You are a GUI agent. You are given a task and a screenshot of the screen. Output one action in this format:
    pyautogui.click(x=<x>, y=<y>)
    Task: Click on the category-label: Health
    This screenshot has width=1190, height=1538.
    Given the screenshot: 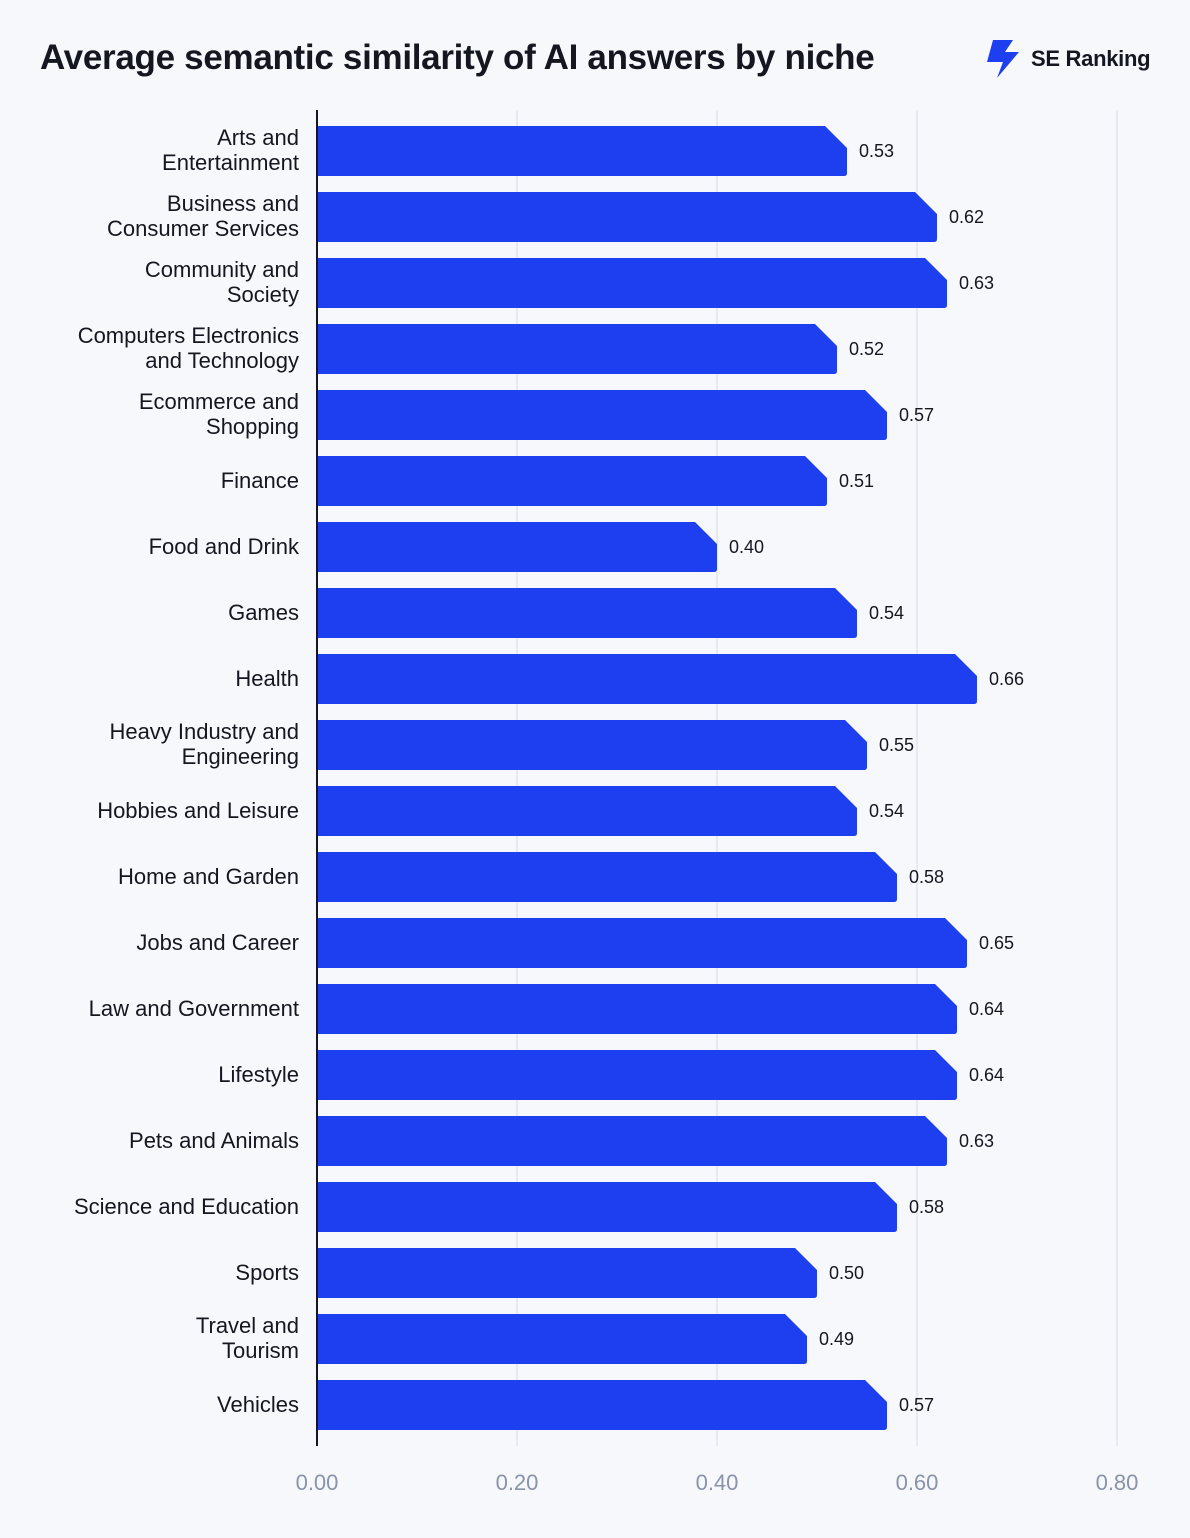 What is the action you would take?
    pyautogui.click(x=267, y=678)
    